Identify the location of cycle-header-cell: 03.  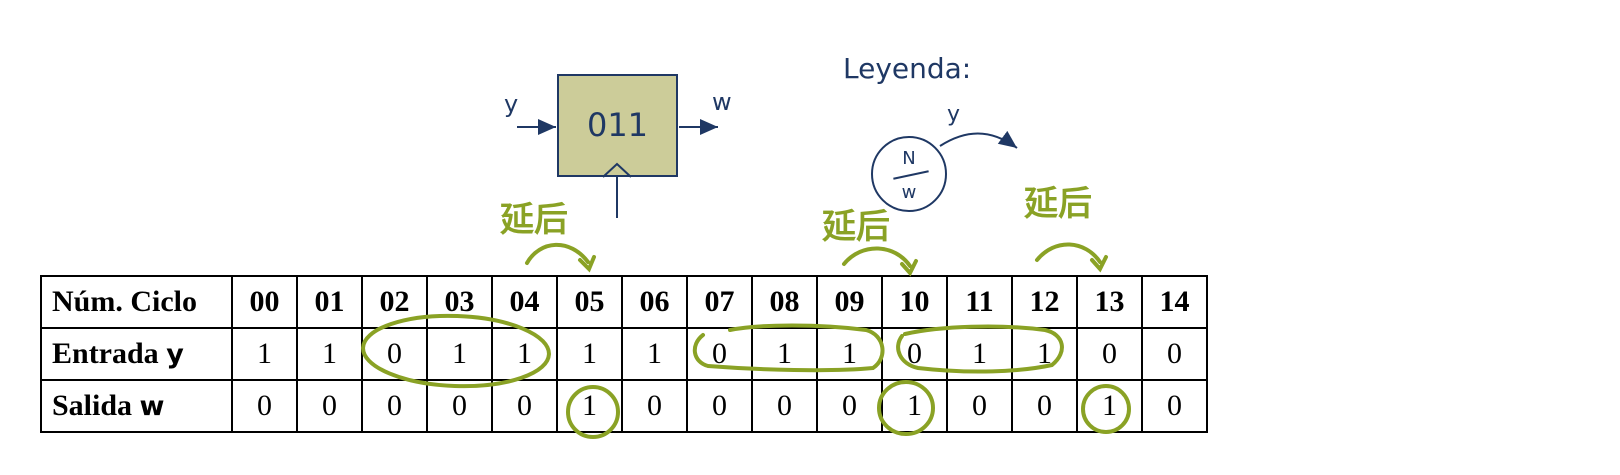
(459, 302).